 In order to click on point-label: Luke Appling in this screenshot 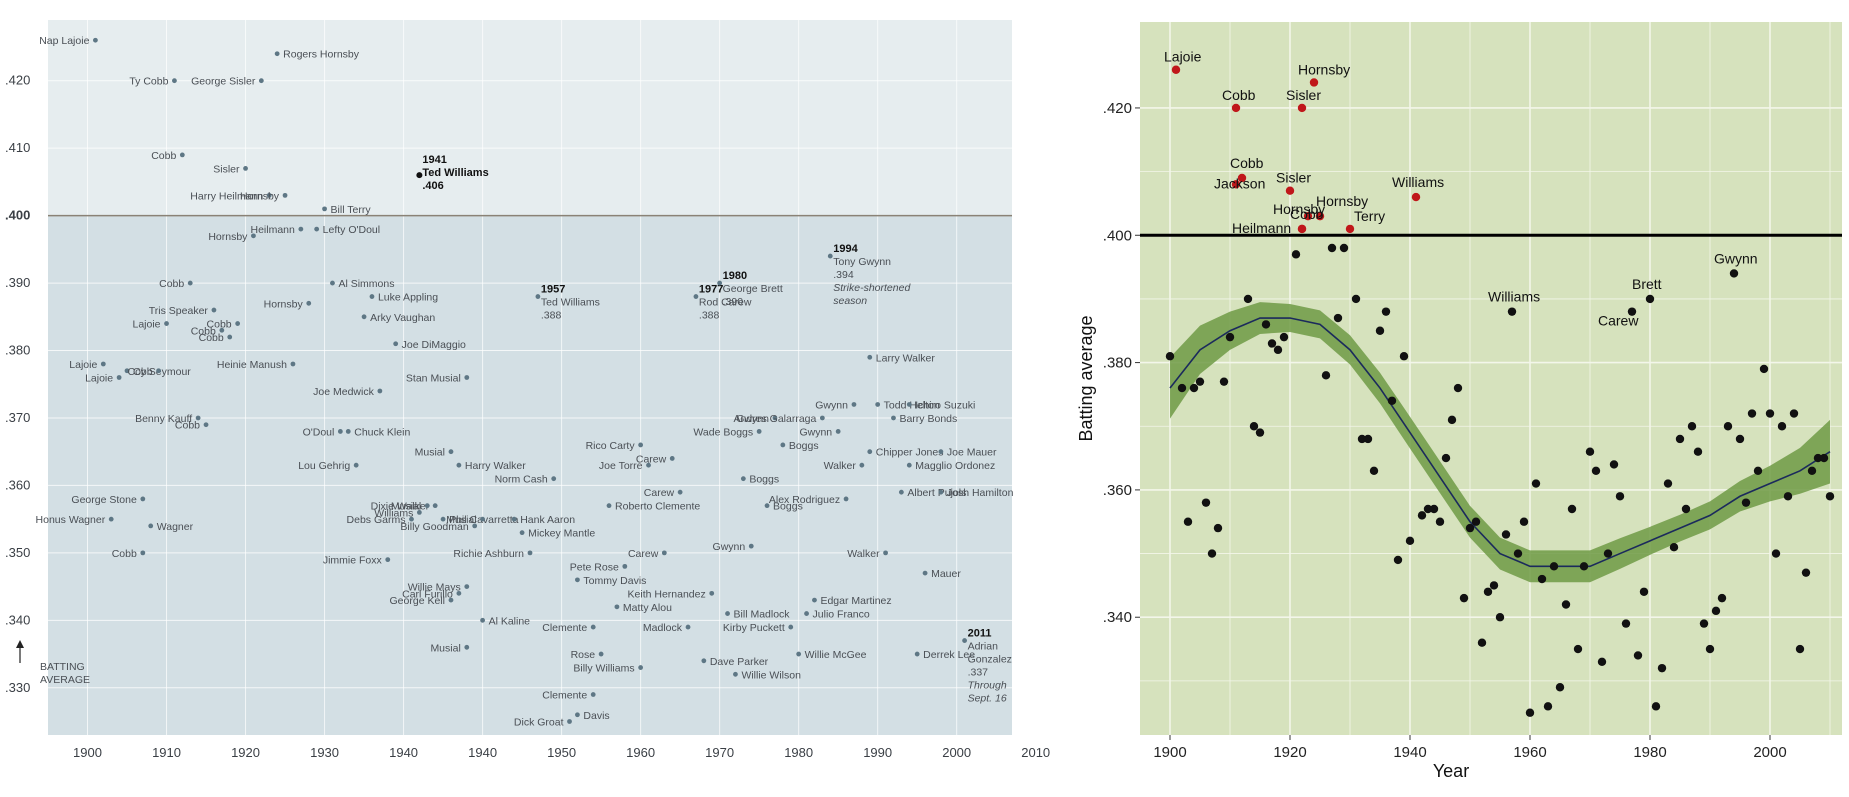, I will do `click(408, 298)`.